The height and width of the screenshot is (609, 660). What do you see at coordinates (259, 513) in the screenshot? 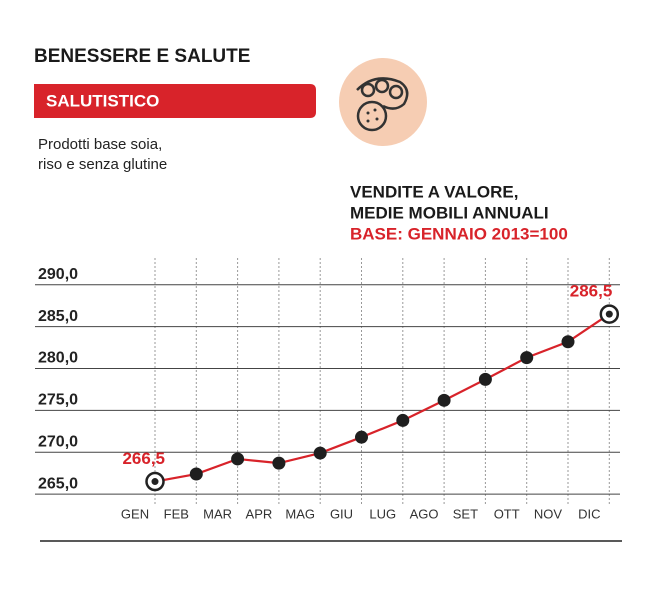
I see `x-tick-label: APR` at bounding box center [259, 513].